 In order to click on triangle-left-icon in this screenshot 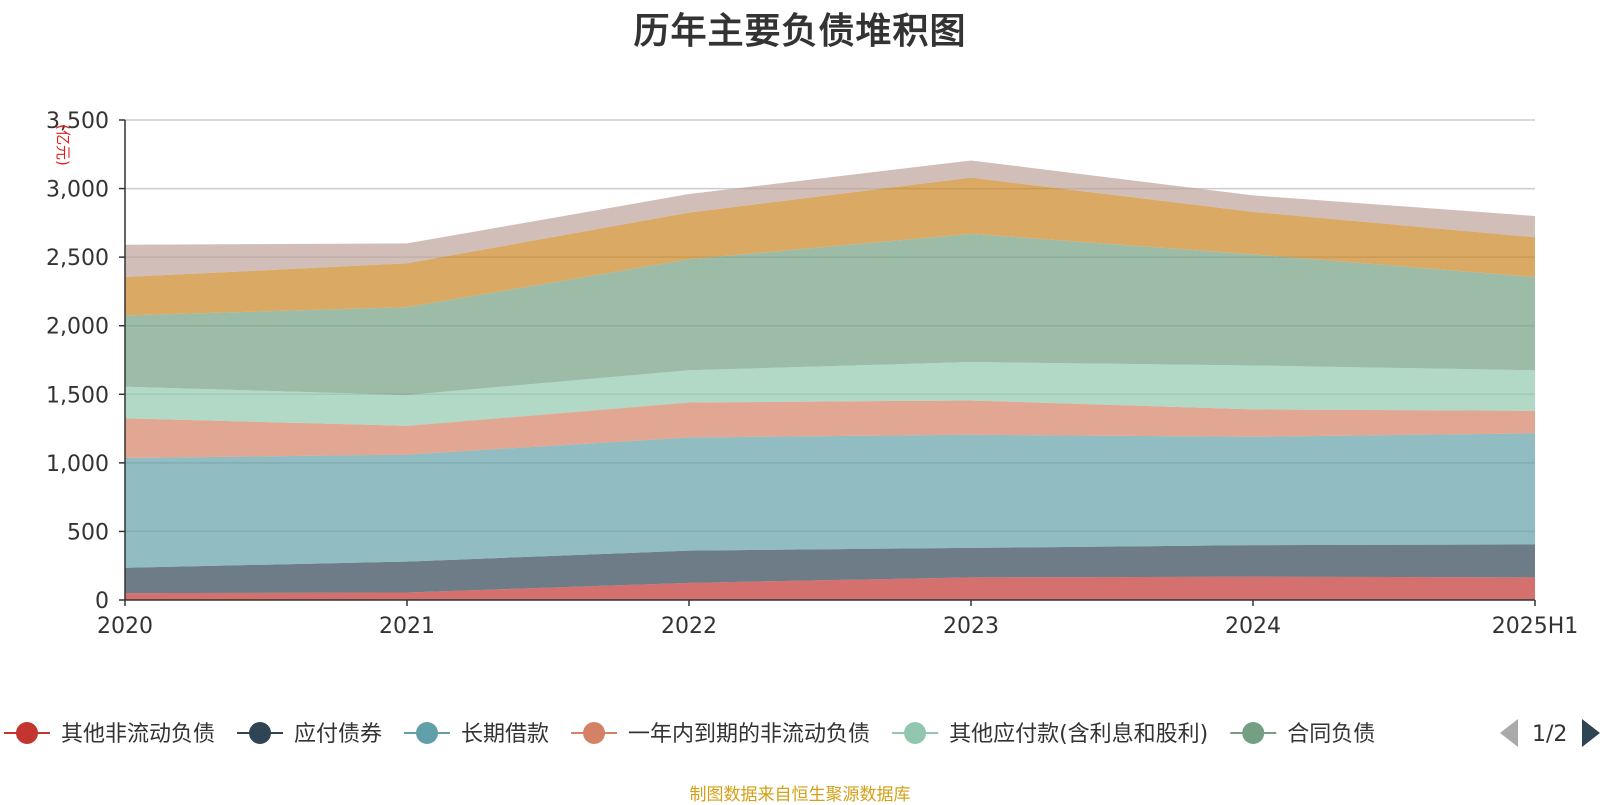, I will do `click(1509, 733)`.